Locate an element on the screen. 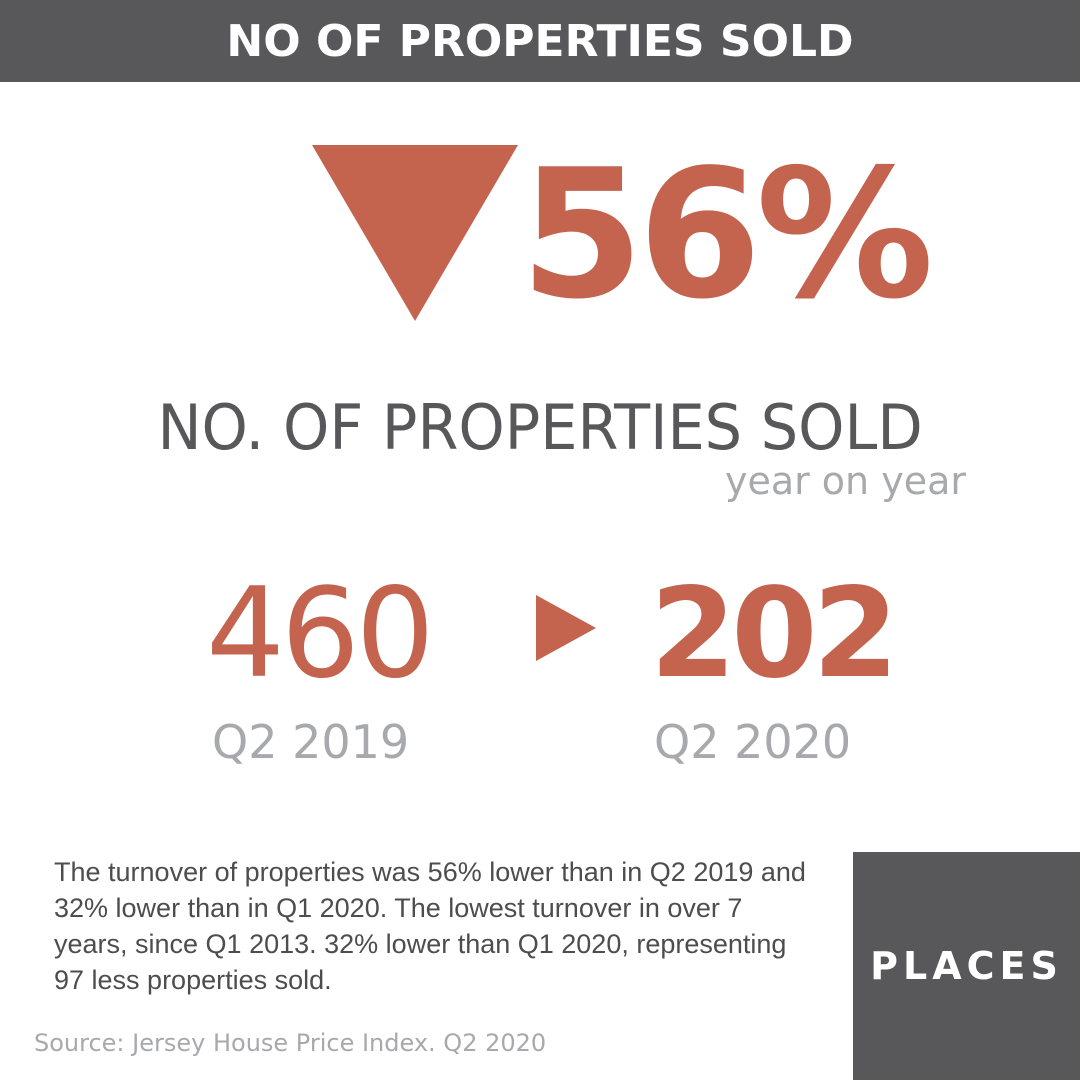 Image resolution: width=1080 pixels, height=1080 pixels. change-percent: 56% is located at coordinates (727, 234).